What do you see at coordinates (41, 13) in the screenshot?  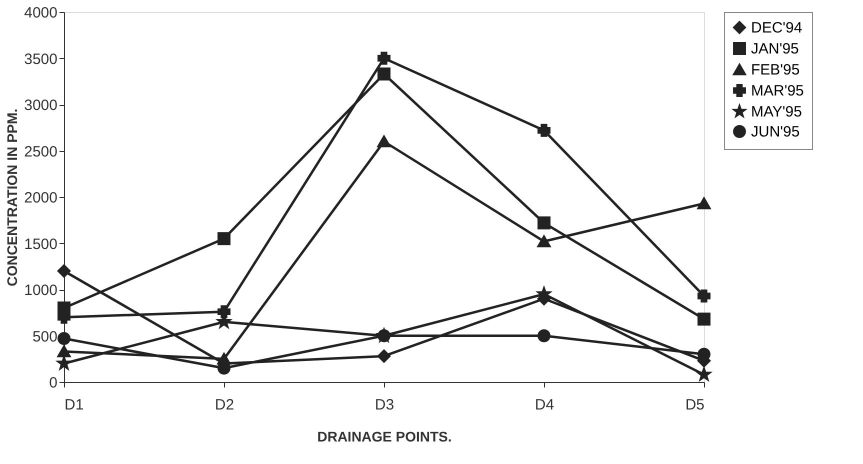 I see `y-tick-label: 4000` at bounding box center [41, 13].